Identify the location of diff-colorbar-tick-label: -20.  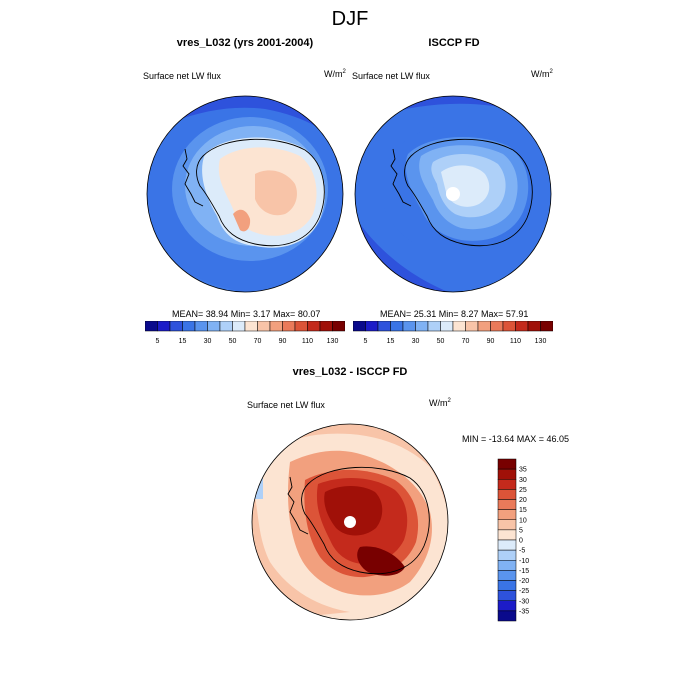
(524, 581).